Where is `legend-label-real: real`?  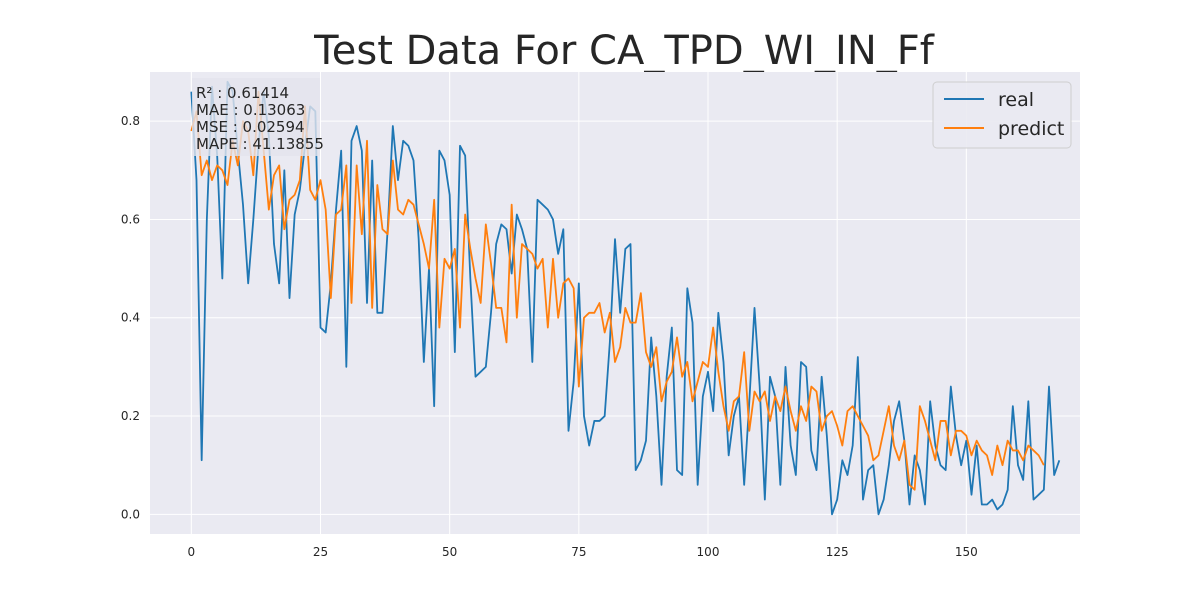 legend-label-real: real is located at coordinates (1016, 100).